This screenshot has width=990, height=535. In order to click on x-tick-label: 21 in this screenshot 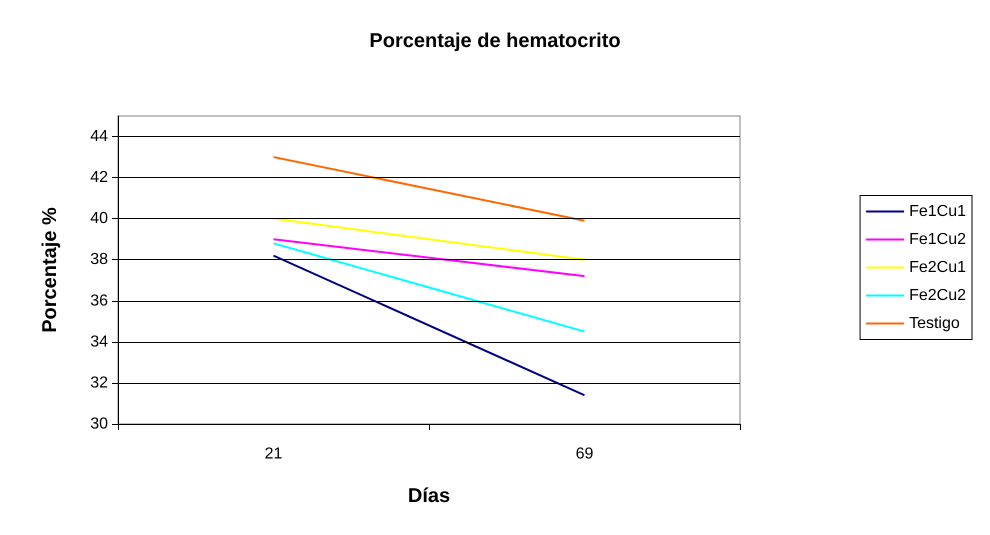, I will do `click(273, 454)`.